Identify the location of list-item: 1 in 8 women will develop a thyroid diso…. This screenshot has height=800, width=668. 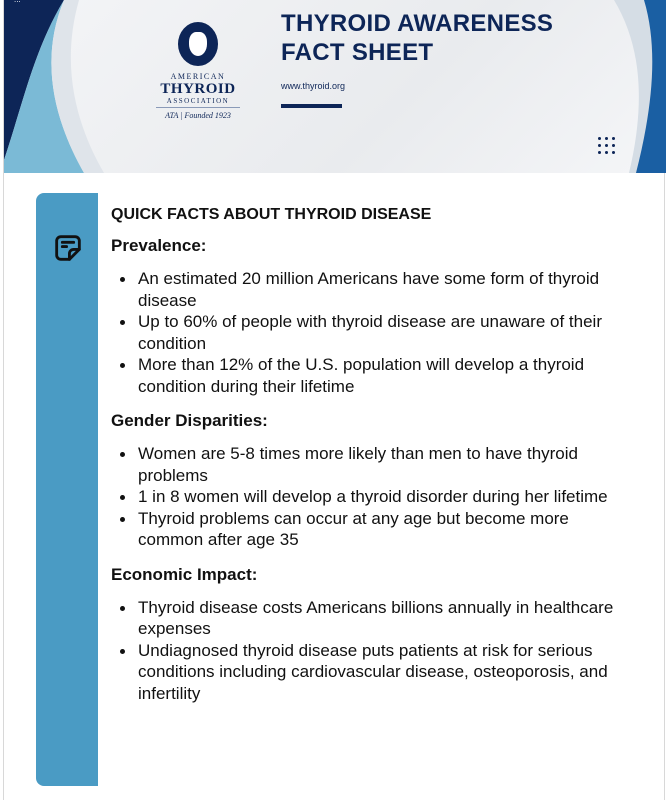
(371, 497).